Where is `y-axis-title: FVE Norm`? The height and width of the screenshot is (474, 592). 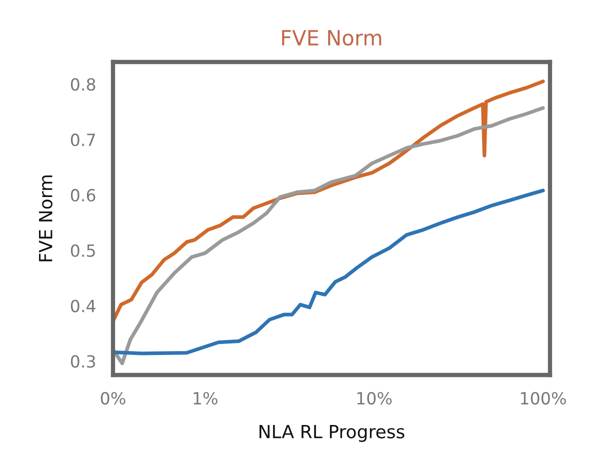 y-axis-title: FVE Norm is located at coordinates (45, 218).